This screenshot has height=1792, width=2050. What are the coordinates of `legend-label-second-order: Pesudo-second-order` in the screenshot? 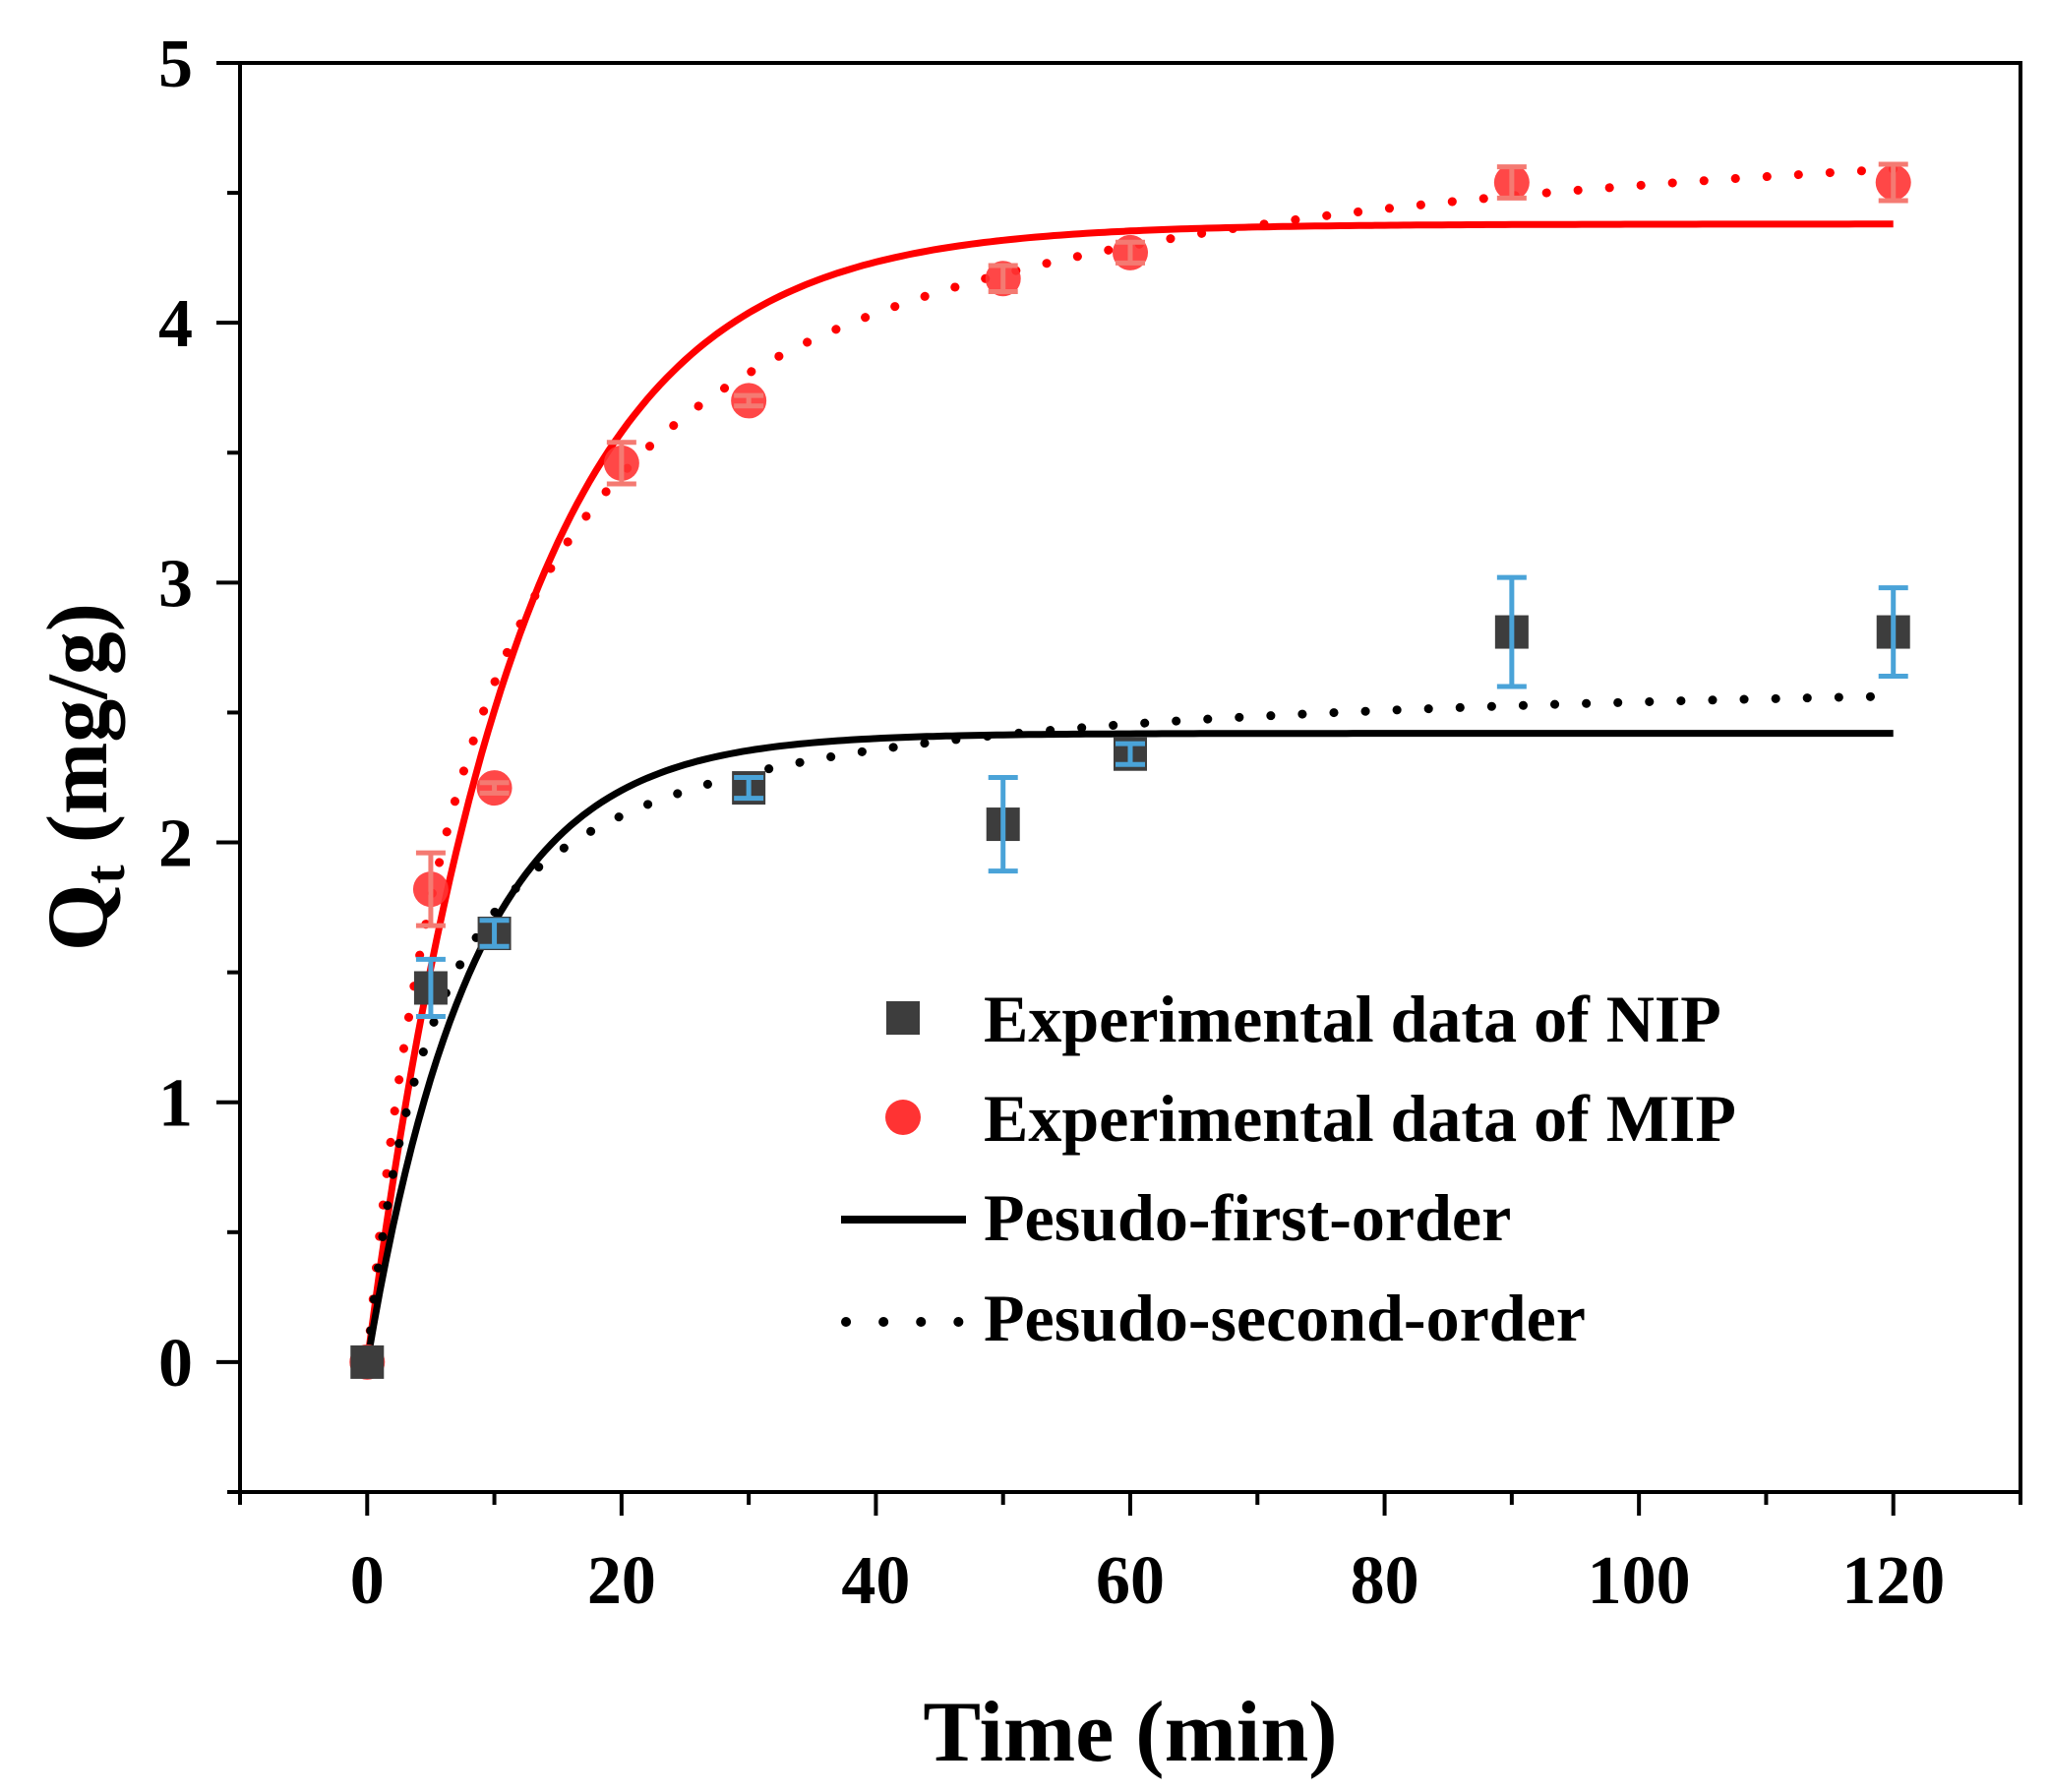 It's located at (1285, 1318).